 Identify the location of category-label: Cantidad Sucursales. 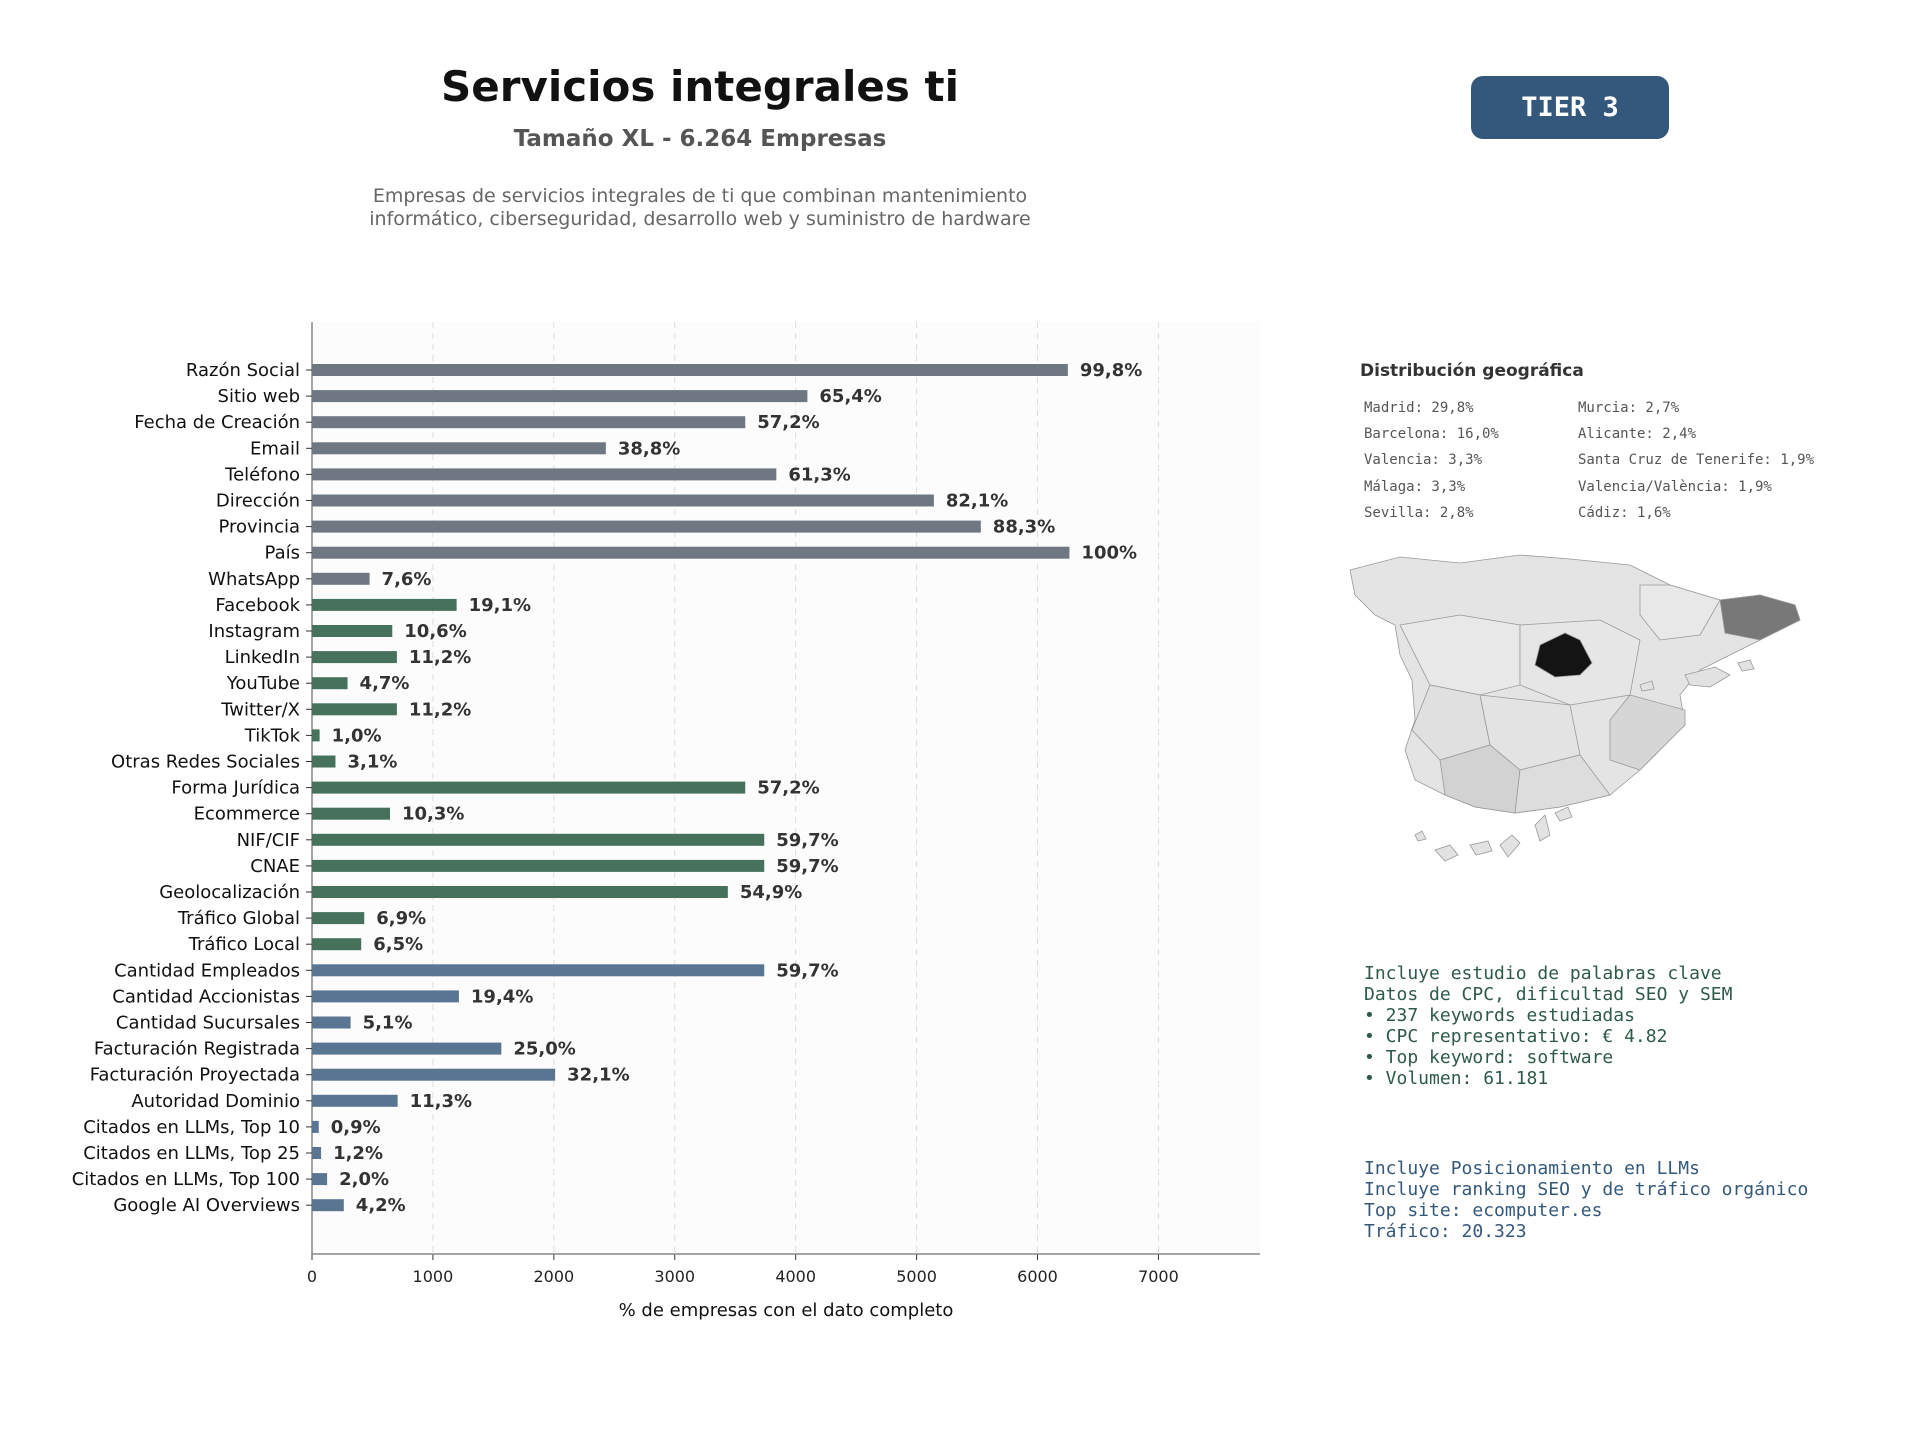
(208, 1023).